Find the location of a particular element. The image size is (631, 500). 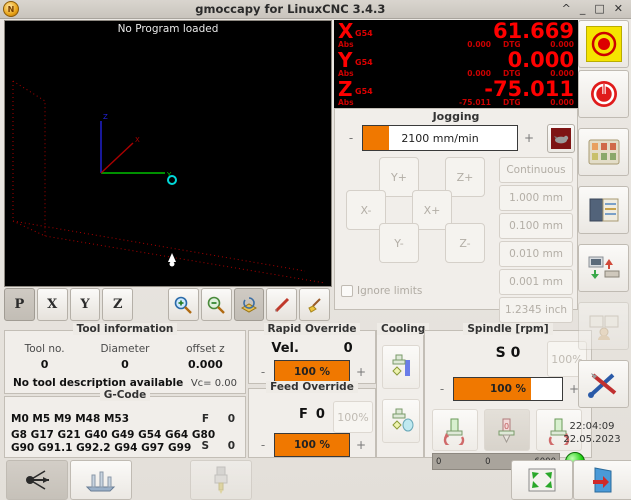

mdi-mode-button is located at coordinates (603, 210).